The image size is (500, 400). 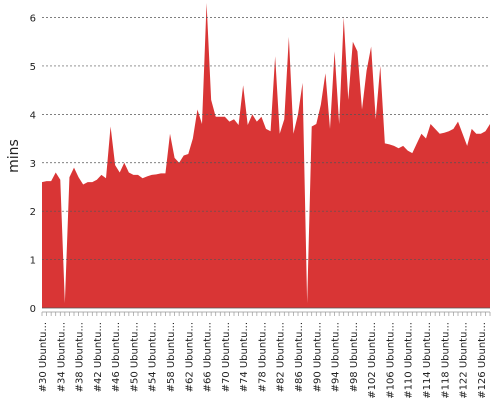 I want to click on y-tick-label: 1, so click(x=33, y=261).